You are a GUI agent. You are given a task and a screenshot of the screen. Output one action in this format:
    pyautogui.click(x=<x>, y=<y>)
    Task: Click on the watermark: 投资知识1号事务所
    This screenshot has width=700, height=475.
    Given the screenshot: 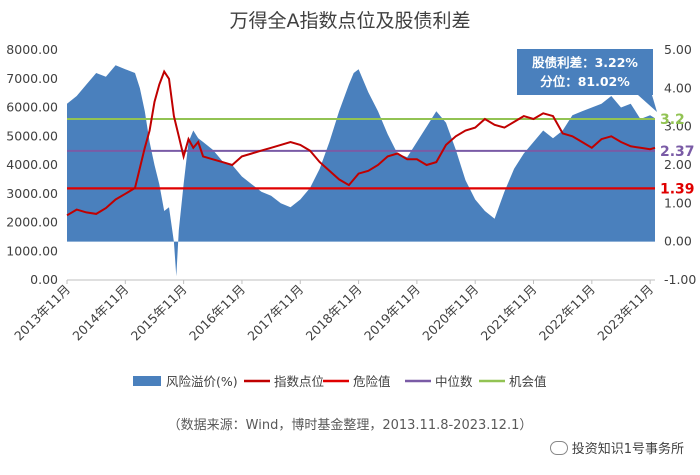 What is the action you would take?
    pyautogui.click(x=616, y=447)
    